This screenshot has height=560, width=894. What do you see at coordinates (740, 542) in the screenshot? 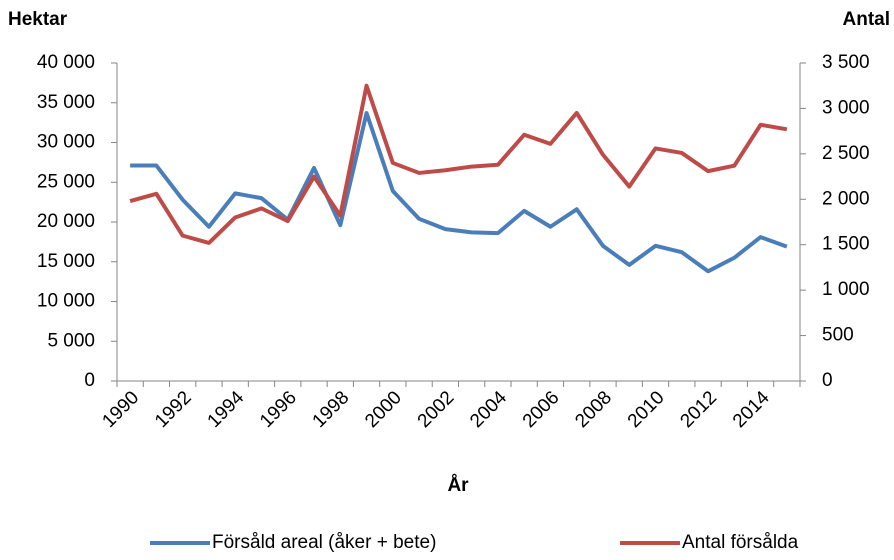
I see `legend-label: Antal försålda` at bounding box center [740, 542].